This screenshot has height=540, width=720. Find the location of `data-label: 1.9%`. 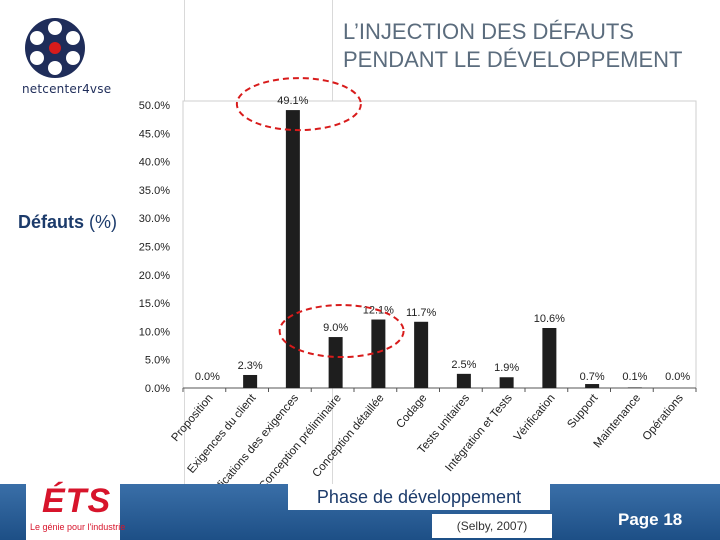

data-label: 1.9% is located at coordinates (506, 368).